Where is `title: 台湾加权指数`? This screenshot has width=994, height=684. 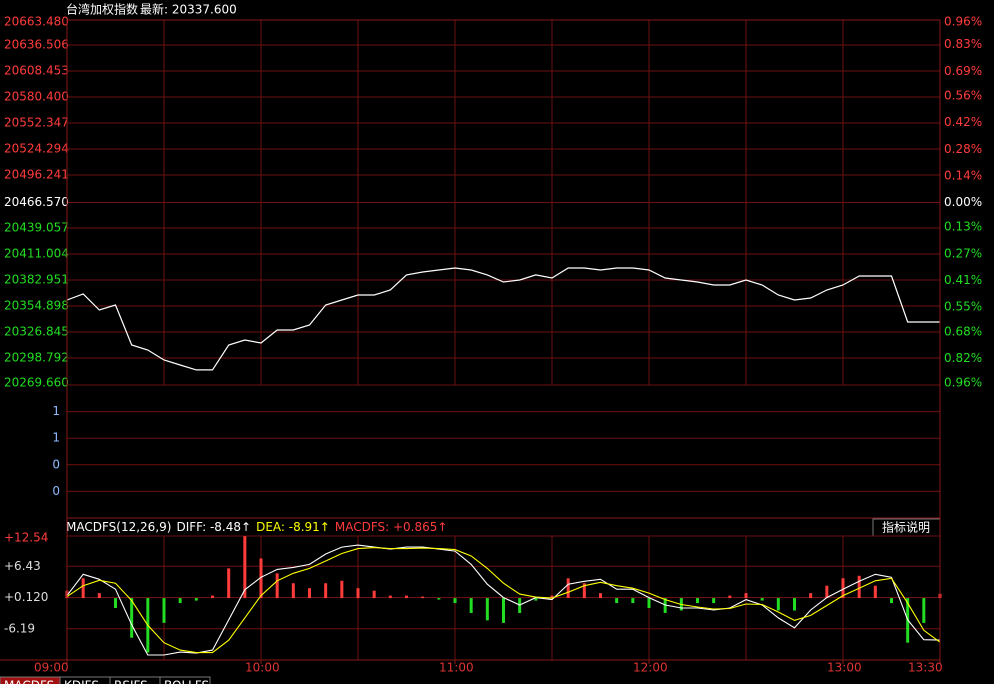 title: 台湾加权指数 is located at coordinates (102, 9).